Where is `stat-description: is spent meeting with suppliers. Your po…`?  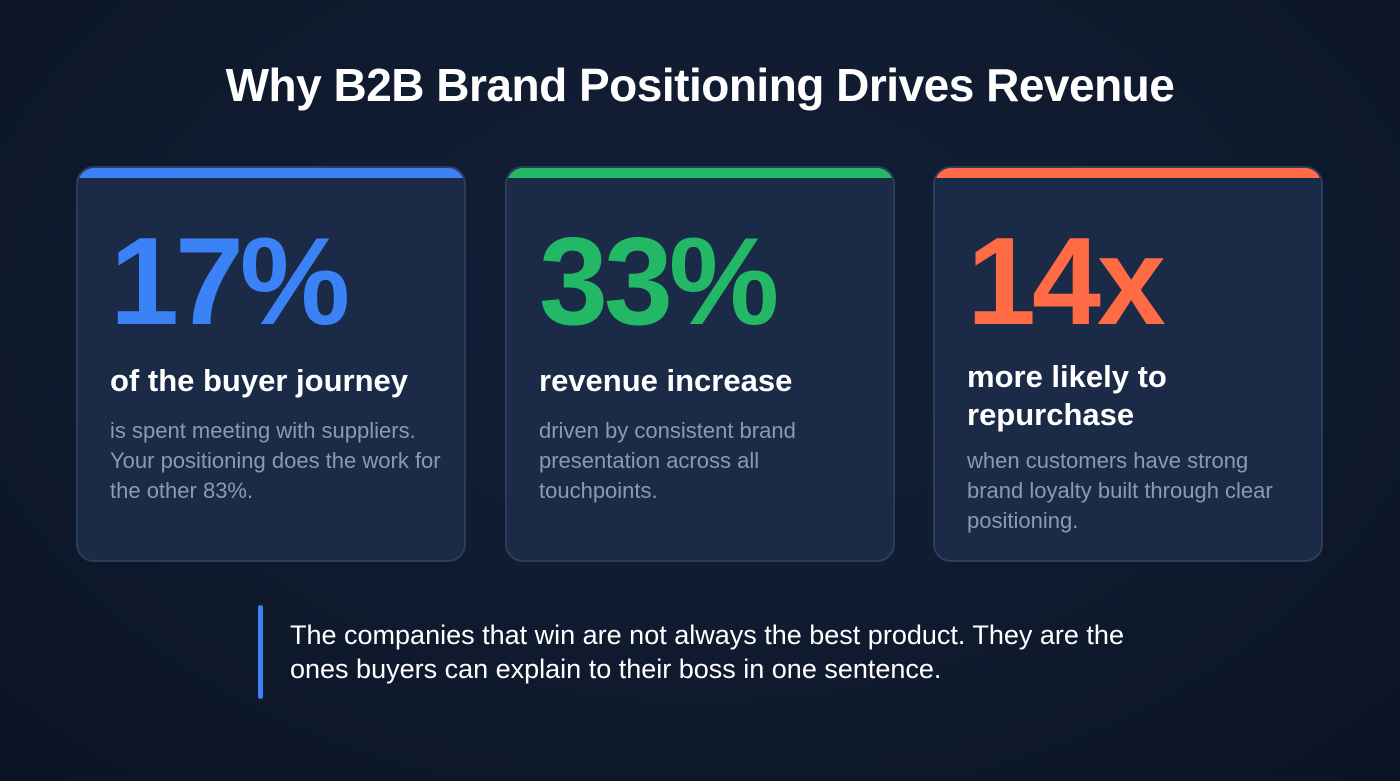
stat-description: is spent meeting with suppliers. Your po… is located at coordinates (275, 460).